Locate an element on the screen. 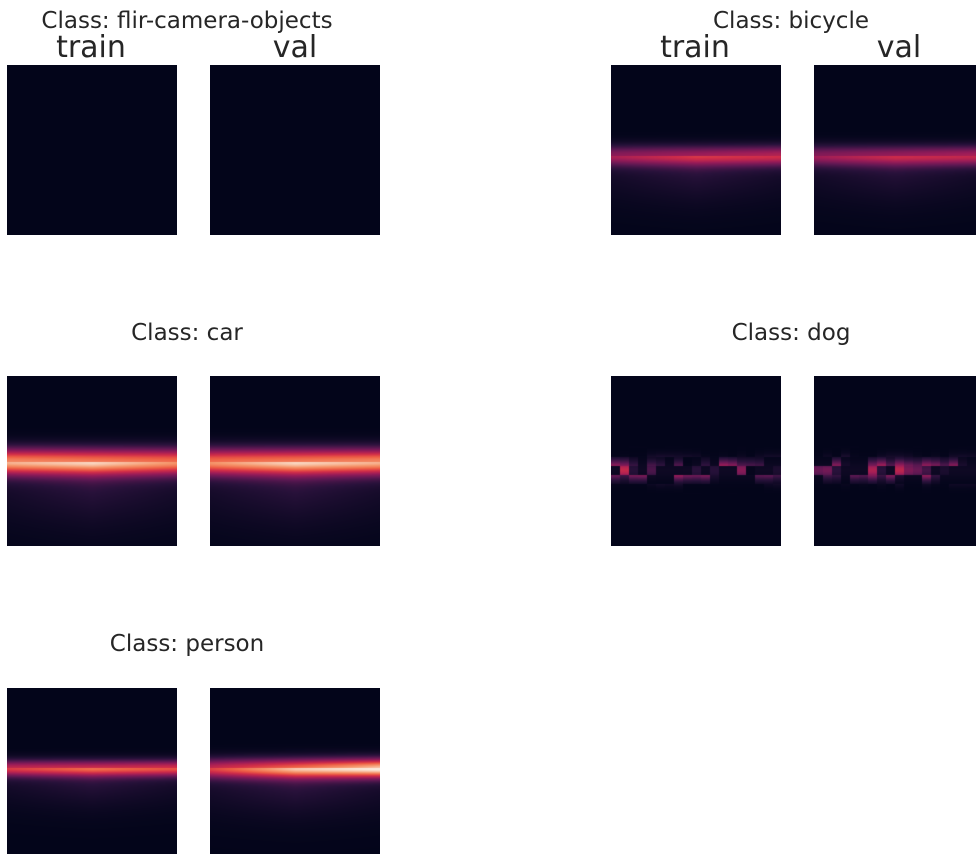  split-label-train-bicycle: train is located at coordinates (695, 47).